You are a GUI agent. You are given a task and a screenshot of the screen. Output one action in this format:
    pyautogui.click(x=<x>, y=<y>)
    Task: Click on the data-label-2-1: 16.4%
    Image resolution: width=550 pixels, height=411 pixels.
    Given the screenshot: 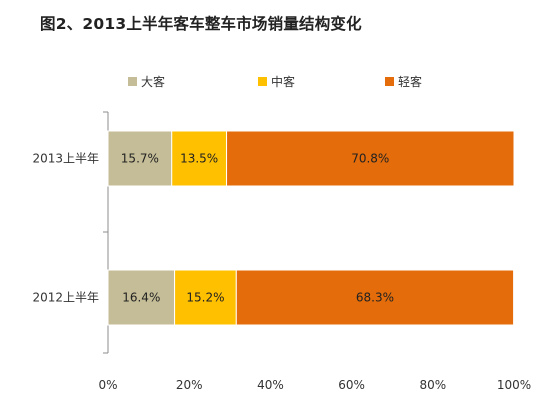 What is the action you would take?
    pyautogui.click(x=141, y=298)
    